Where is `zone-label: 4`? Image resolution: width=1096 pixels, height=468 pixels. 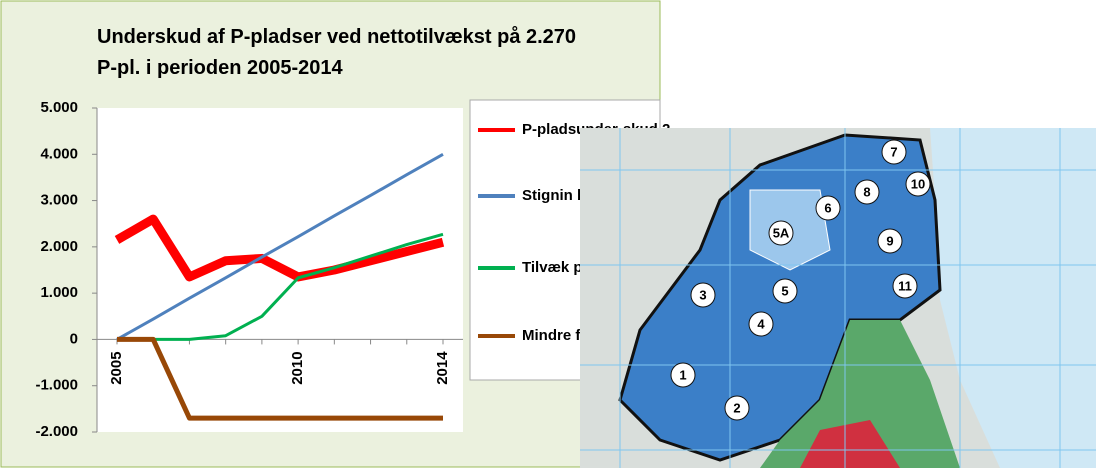
zone-label: 4 is located at coordinates (761, 323).